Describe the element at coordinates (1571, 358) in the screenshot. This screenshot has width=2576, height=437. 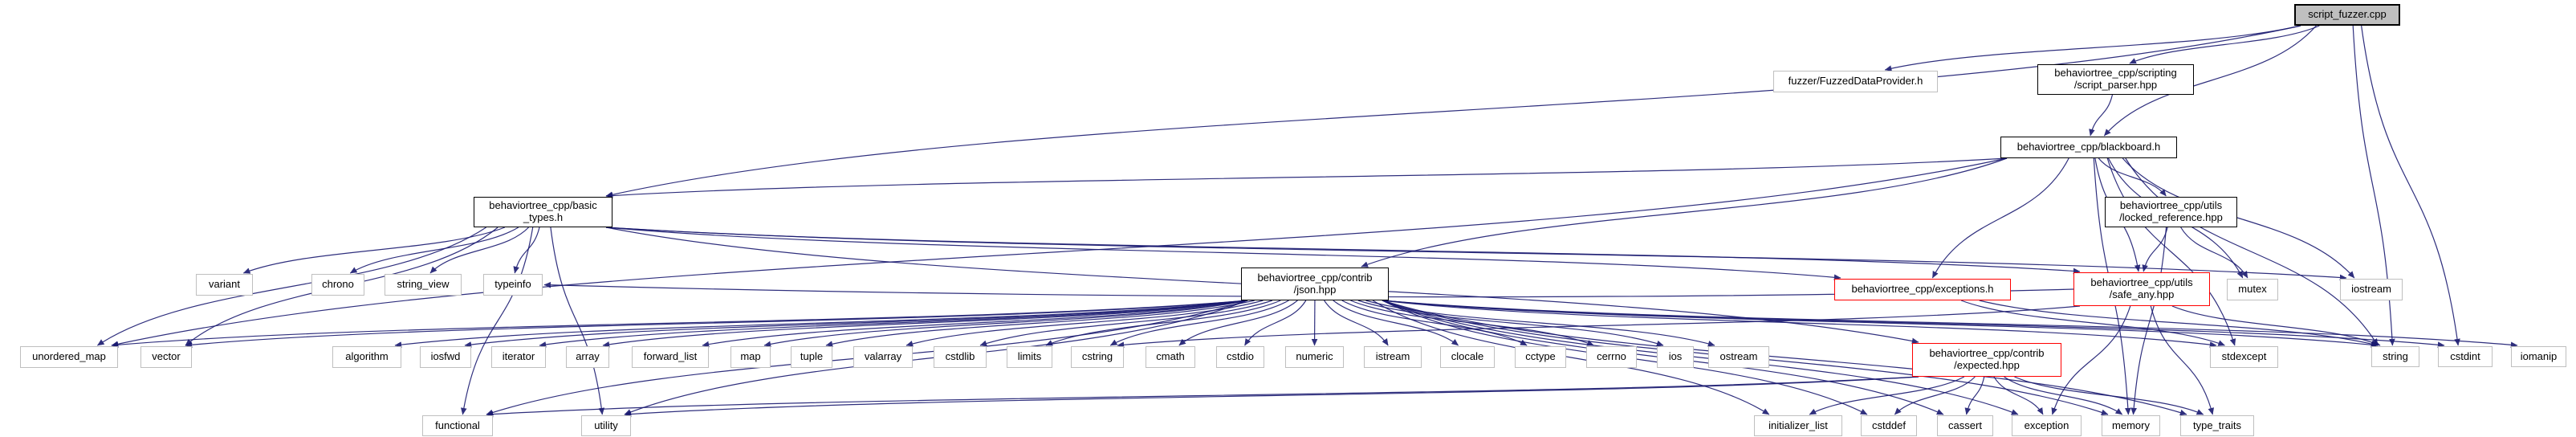
I see `edge-json-hpp--initializer-list` at that location.